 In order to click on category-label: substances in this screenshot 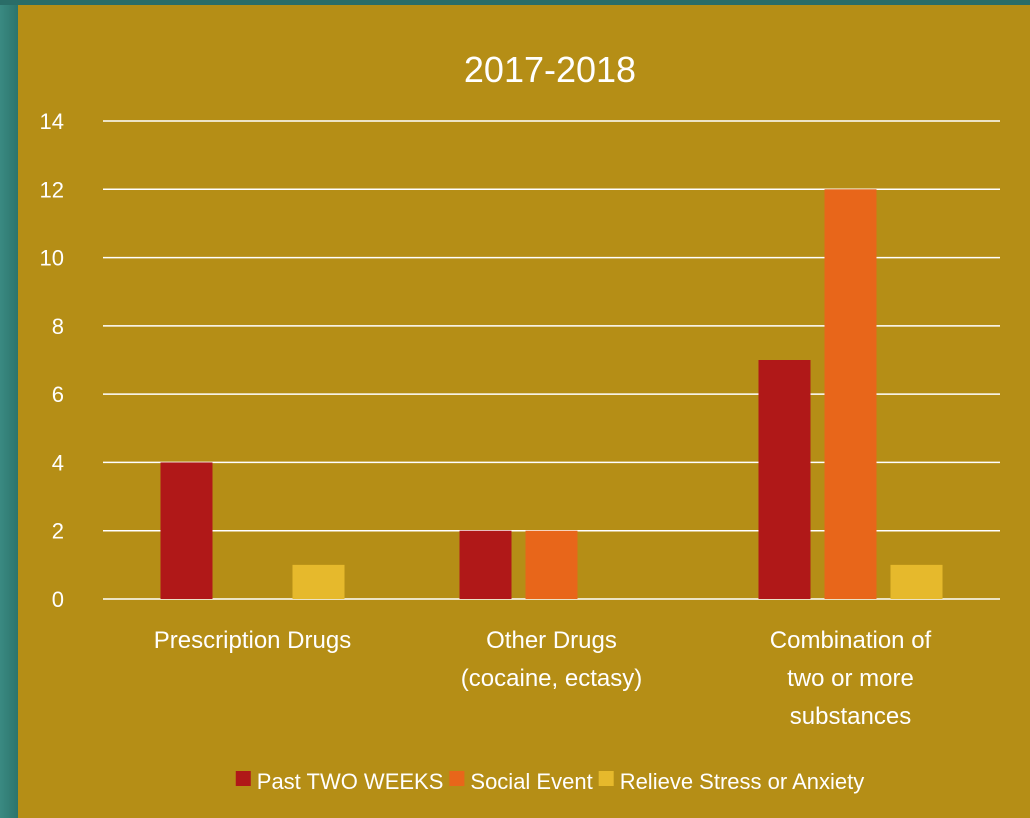, I will do `click(850, 716)`.